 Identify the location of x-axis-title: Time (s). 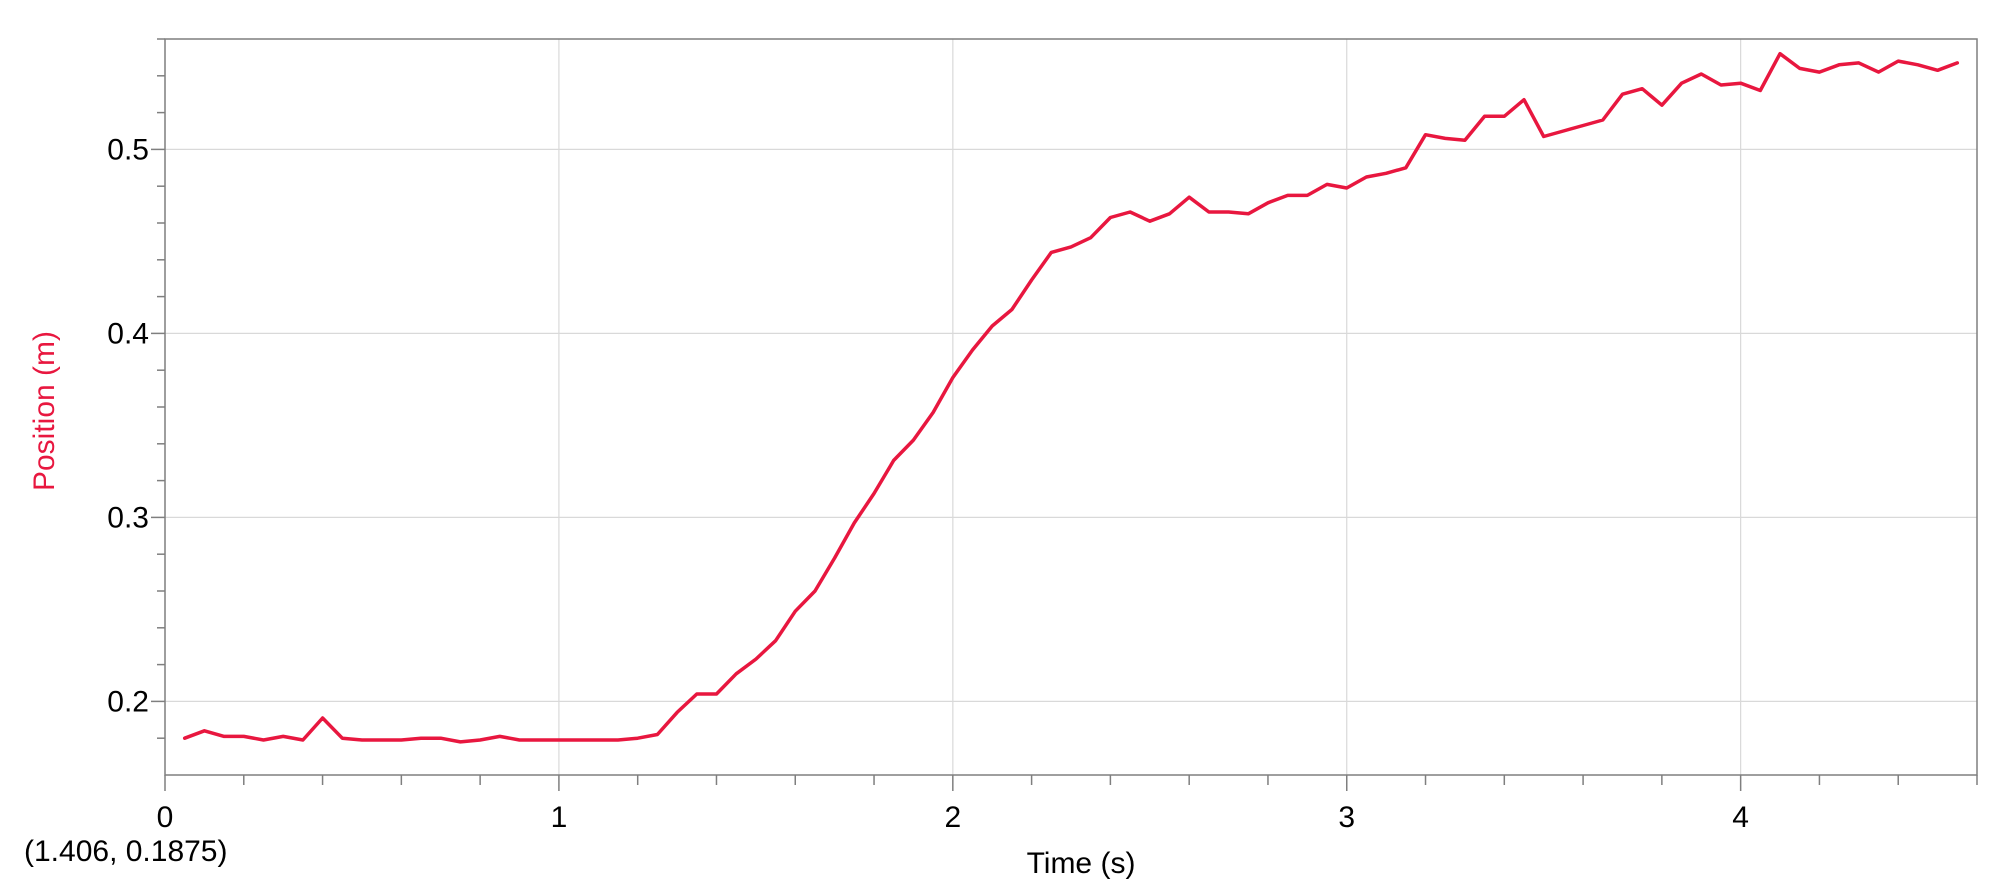
(1081, 863).